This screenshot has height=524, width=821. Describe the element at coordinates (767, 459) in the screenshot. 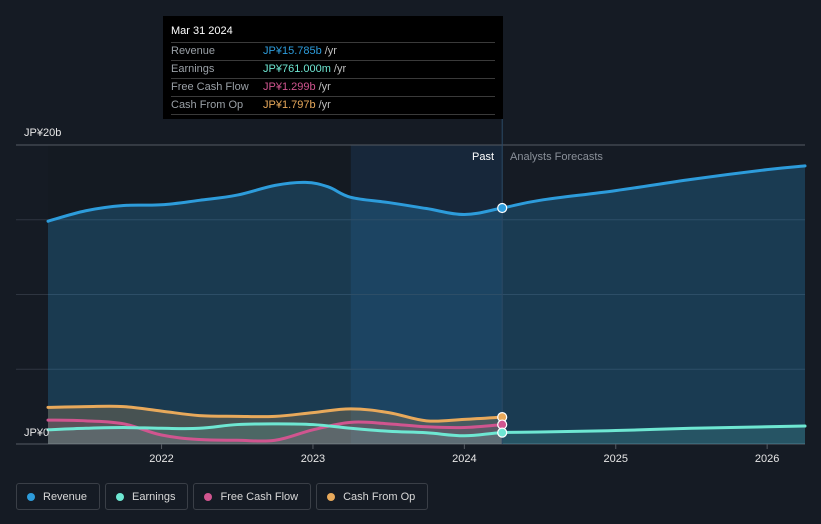

I see `x-tick-label: 2026` at that location.